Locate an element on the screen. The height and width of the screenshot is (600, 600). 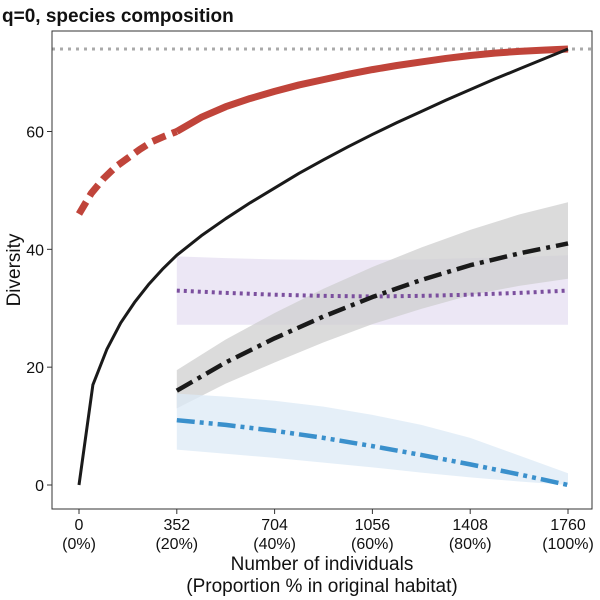
x-tick-label: 0 is located at coordinates (79, 525).